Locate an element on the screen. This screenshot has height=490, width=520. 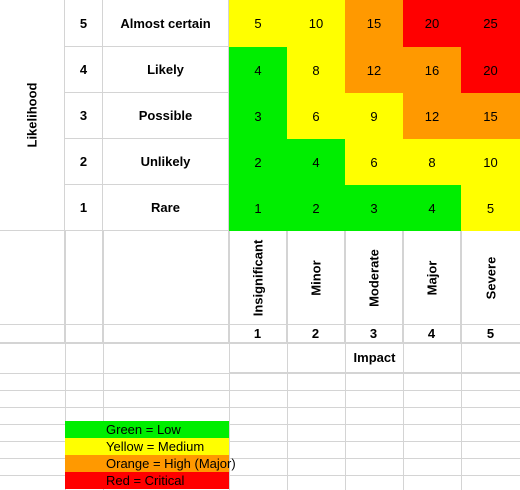
risk-score-cell: 1 is located at coordinates (258, 208).